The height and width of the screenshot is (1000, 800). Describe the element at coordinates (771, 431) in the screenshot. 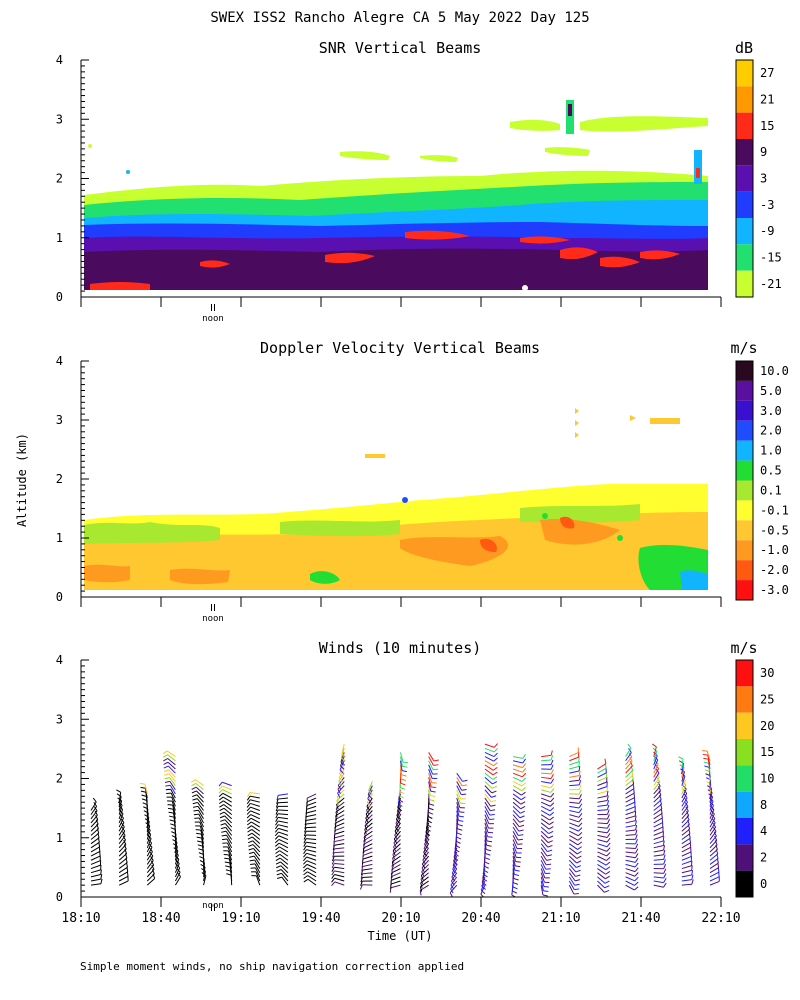

I see `legend-label: 2.0` at that location.